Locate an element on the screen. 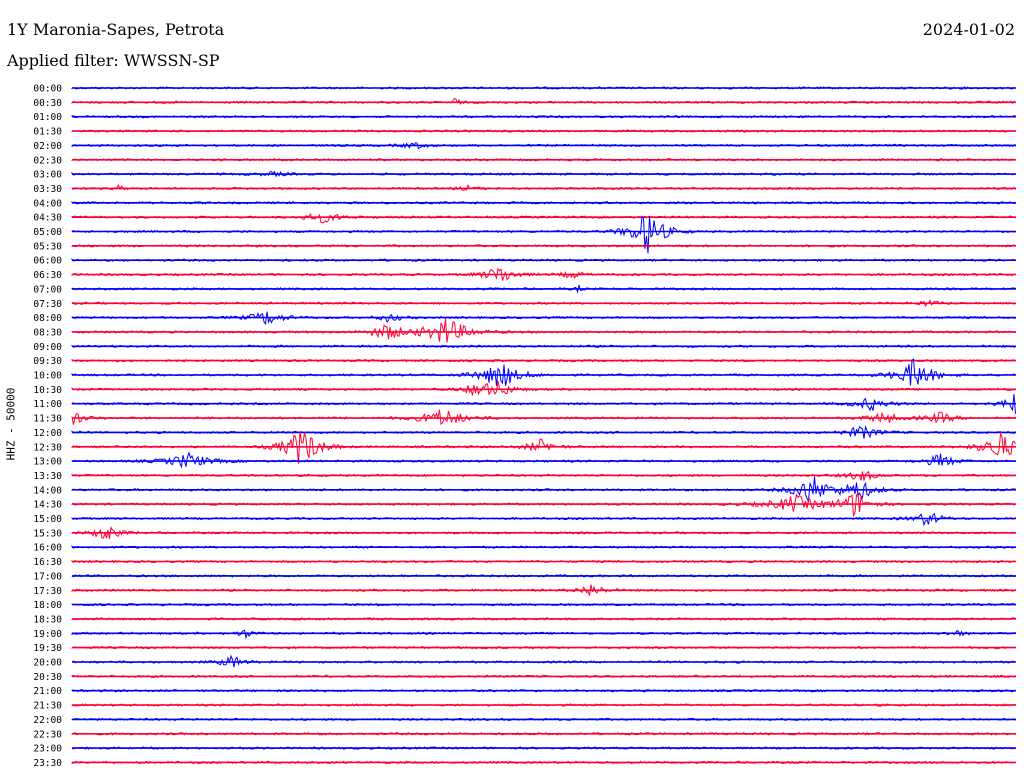  trace-time-label: 15:00 is located at coordinates (47, 519).